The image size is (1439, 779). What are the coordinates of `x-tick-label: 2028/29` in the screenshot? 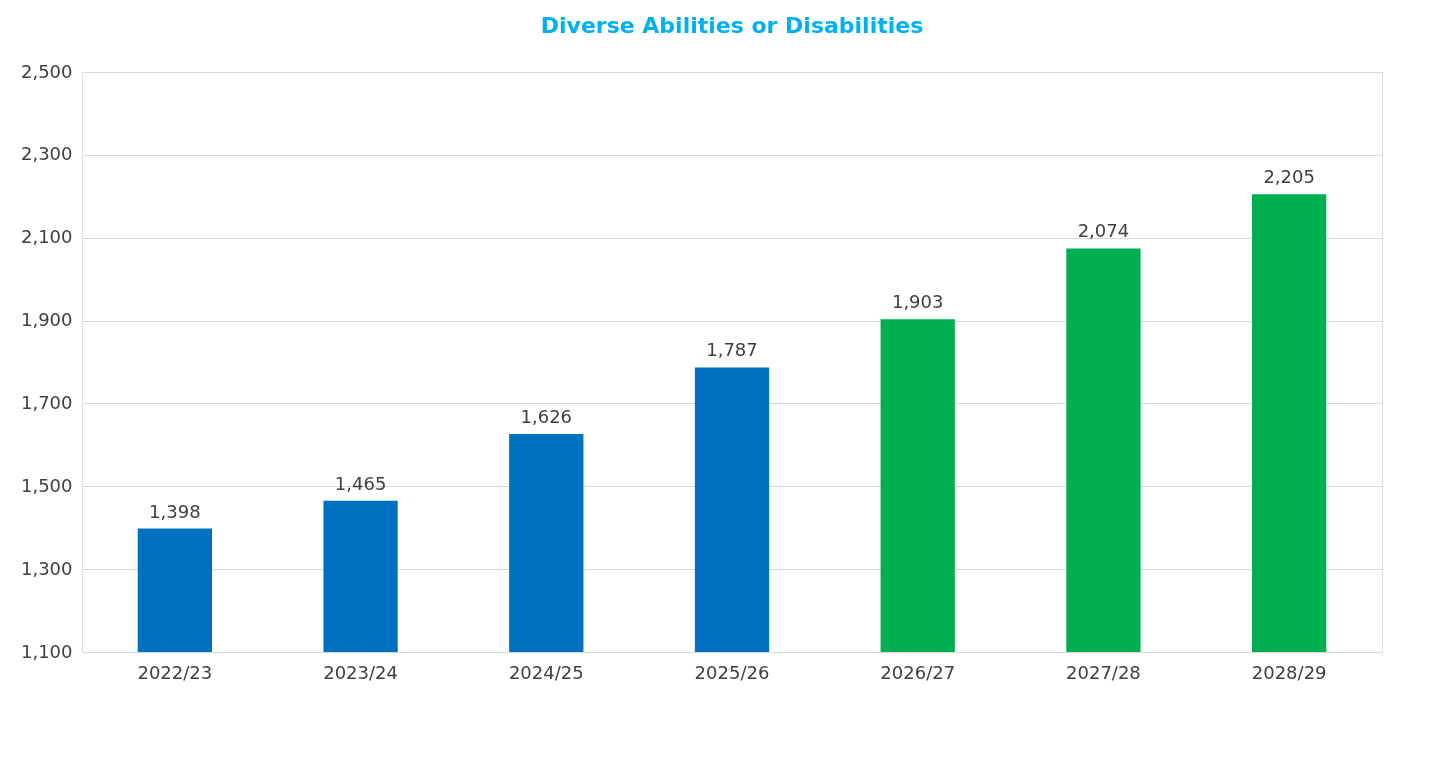 It's located at (1289, 672).